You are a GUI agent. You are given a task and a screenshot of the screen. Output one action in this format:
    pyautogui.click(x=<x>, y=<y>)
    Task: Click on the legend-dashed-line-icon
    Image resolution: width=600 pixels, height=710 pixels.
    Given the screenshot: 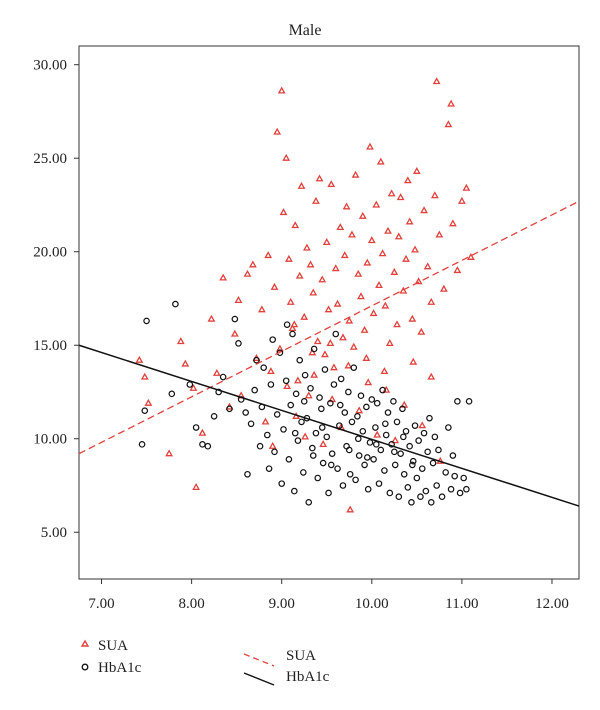 What is the action you would take?
    pyautogui.click(x=259, y=660)
    